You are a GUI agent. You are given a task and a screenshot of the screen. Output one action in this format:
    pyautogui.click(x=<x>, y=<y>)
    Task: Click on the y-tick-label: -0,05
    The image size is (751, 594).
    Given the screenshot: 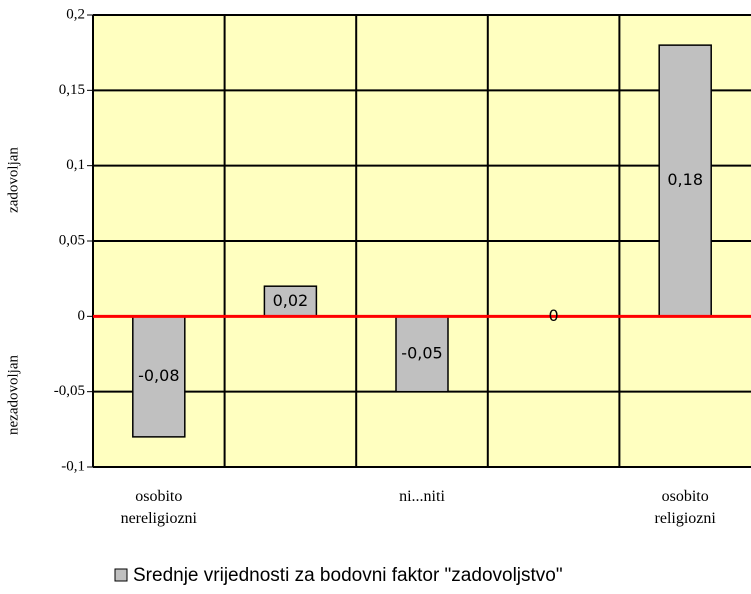 What is the action you would take?
    pyautogui.click(x=69, y=391)
    